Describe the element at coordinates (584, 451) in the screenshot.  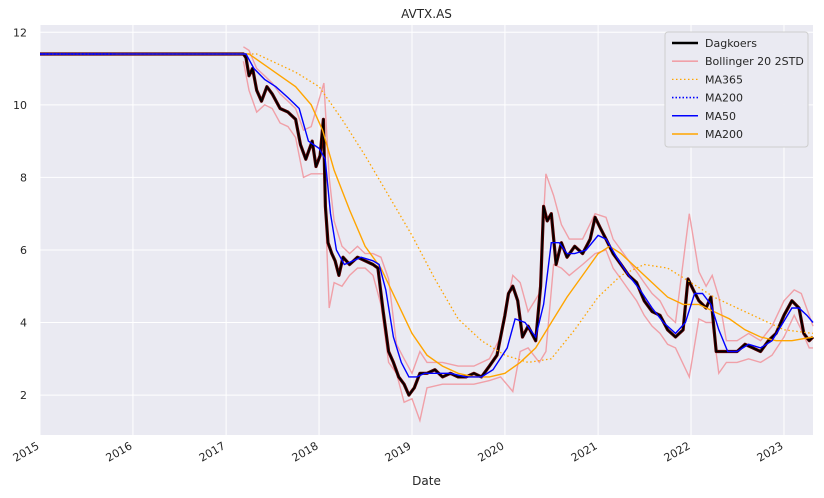
I see `x-tick-label: 2021` at that location.